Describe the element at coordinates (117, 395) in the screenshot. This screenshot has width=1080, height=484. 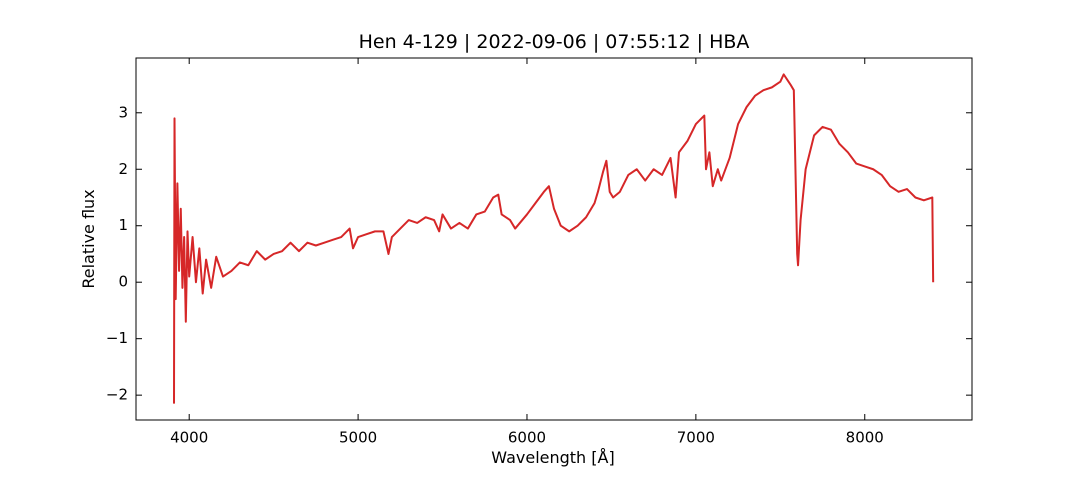
I see `y-tick-label: −2` at that location.